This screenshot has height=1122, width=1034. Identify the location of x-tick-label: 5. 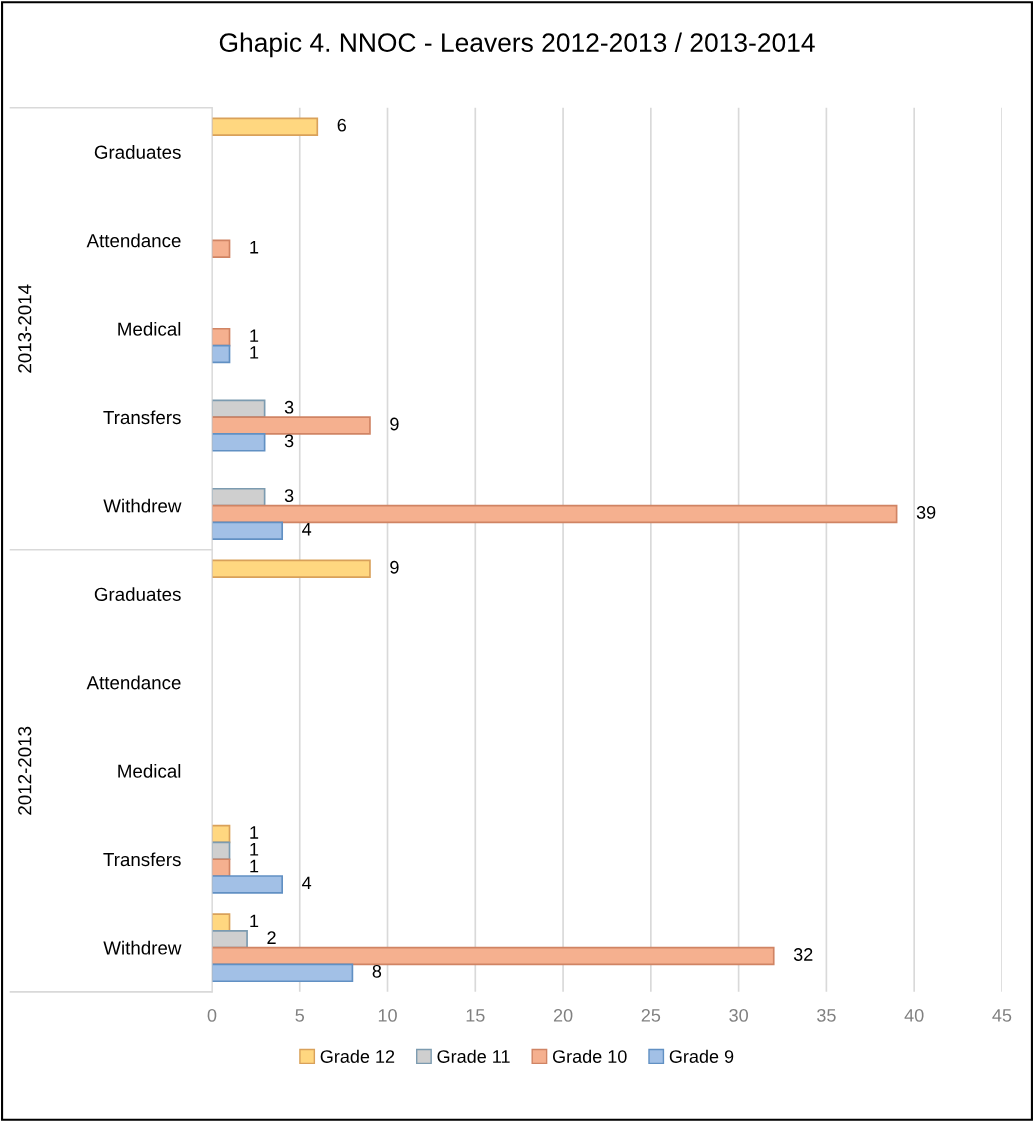
(300, 1015).